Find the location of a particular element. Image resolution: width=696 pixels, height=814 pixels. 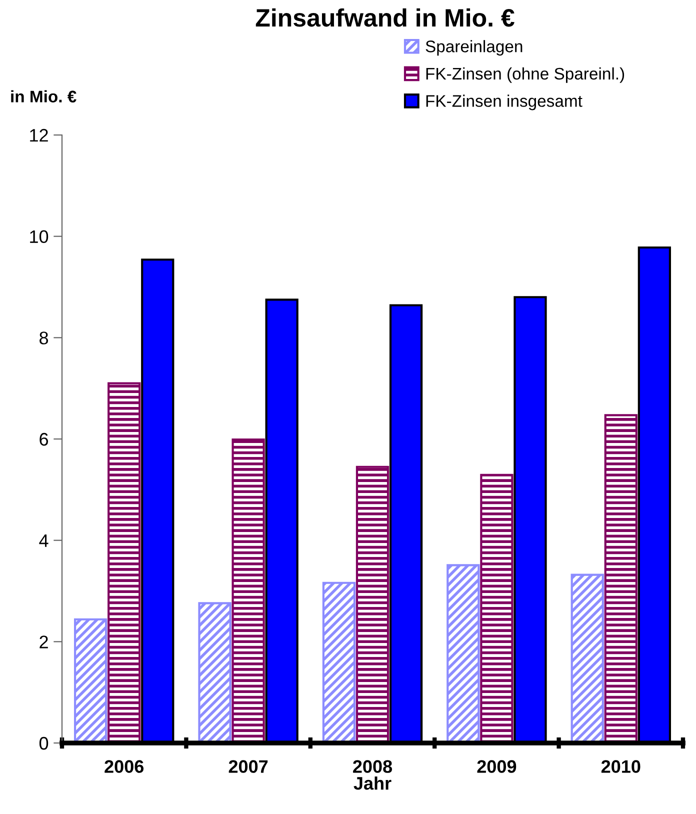

y-axis-title: in Mio. € is located at coordinates (43, 96).